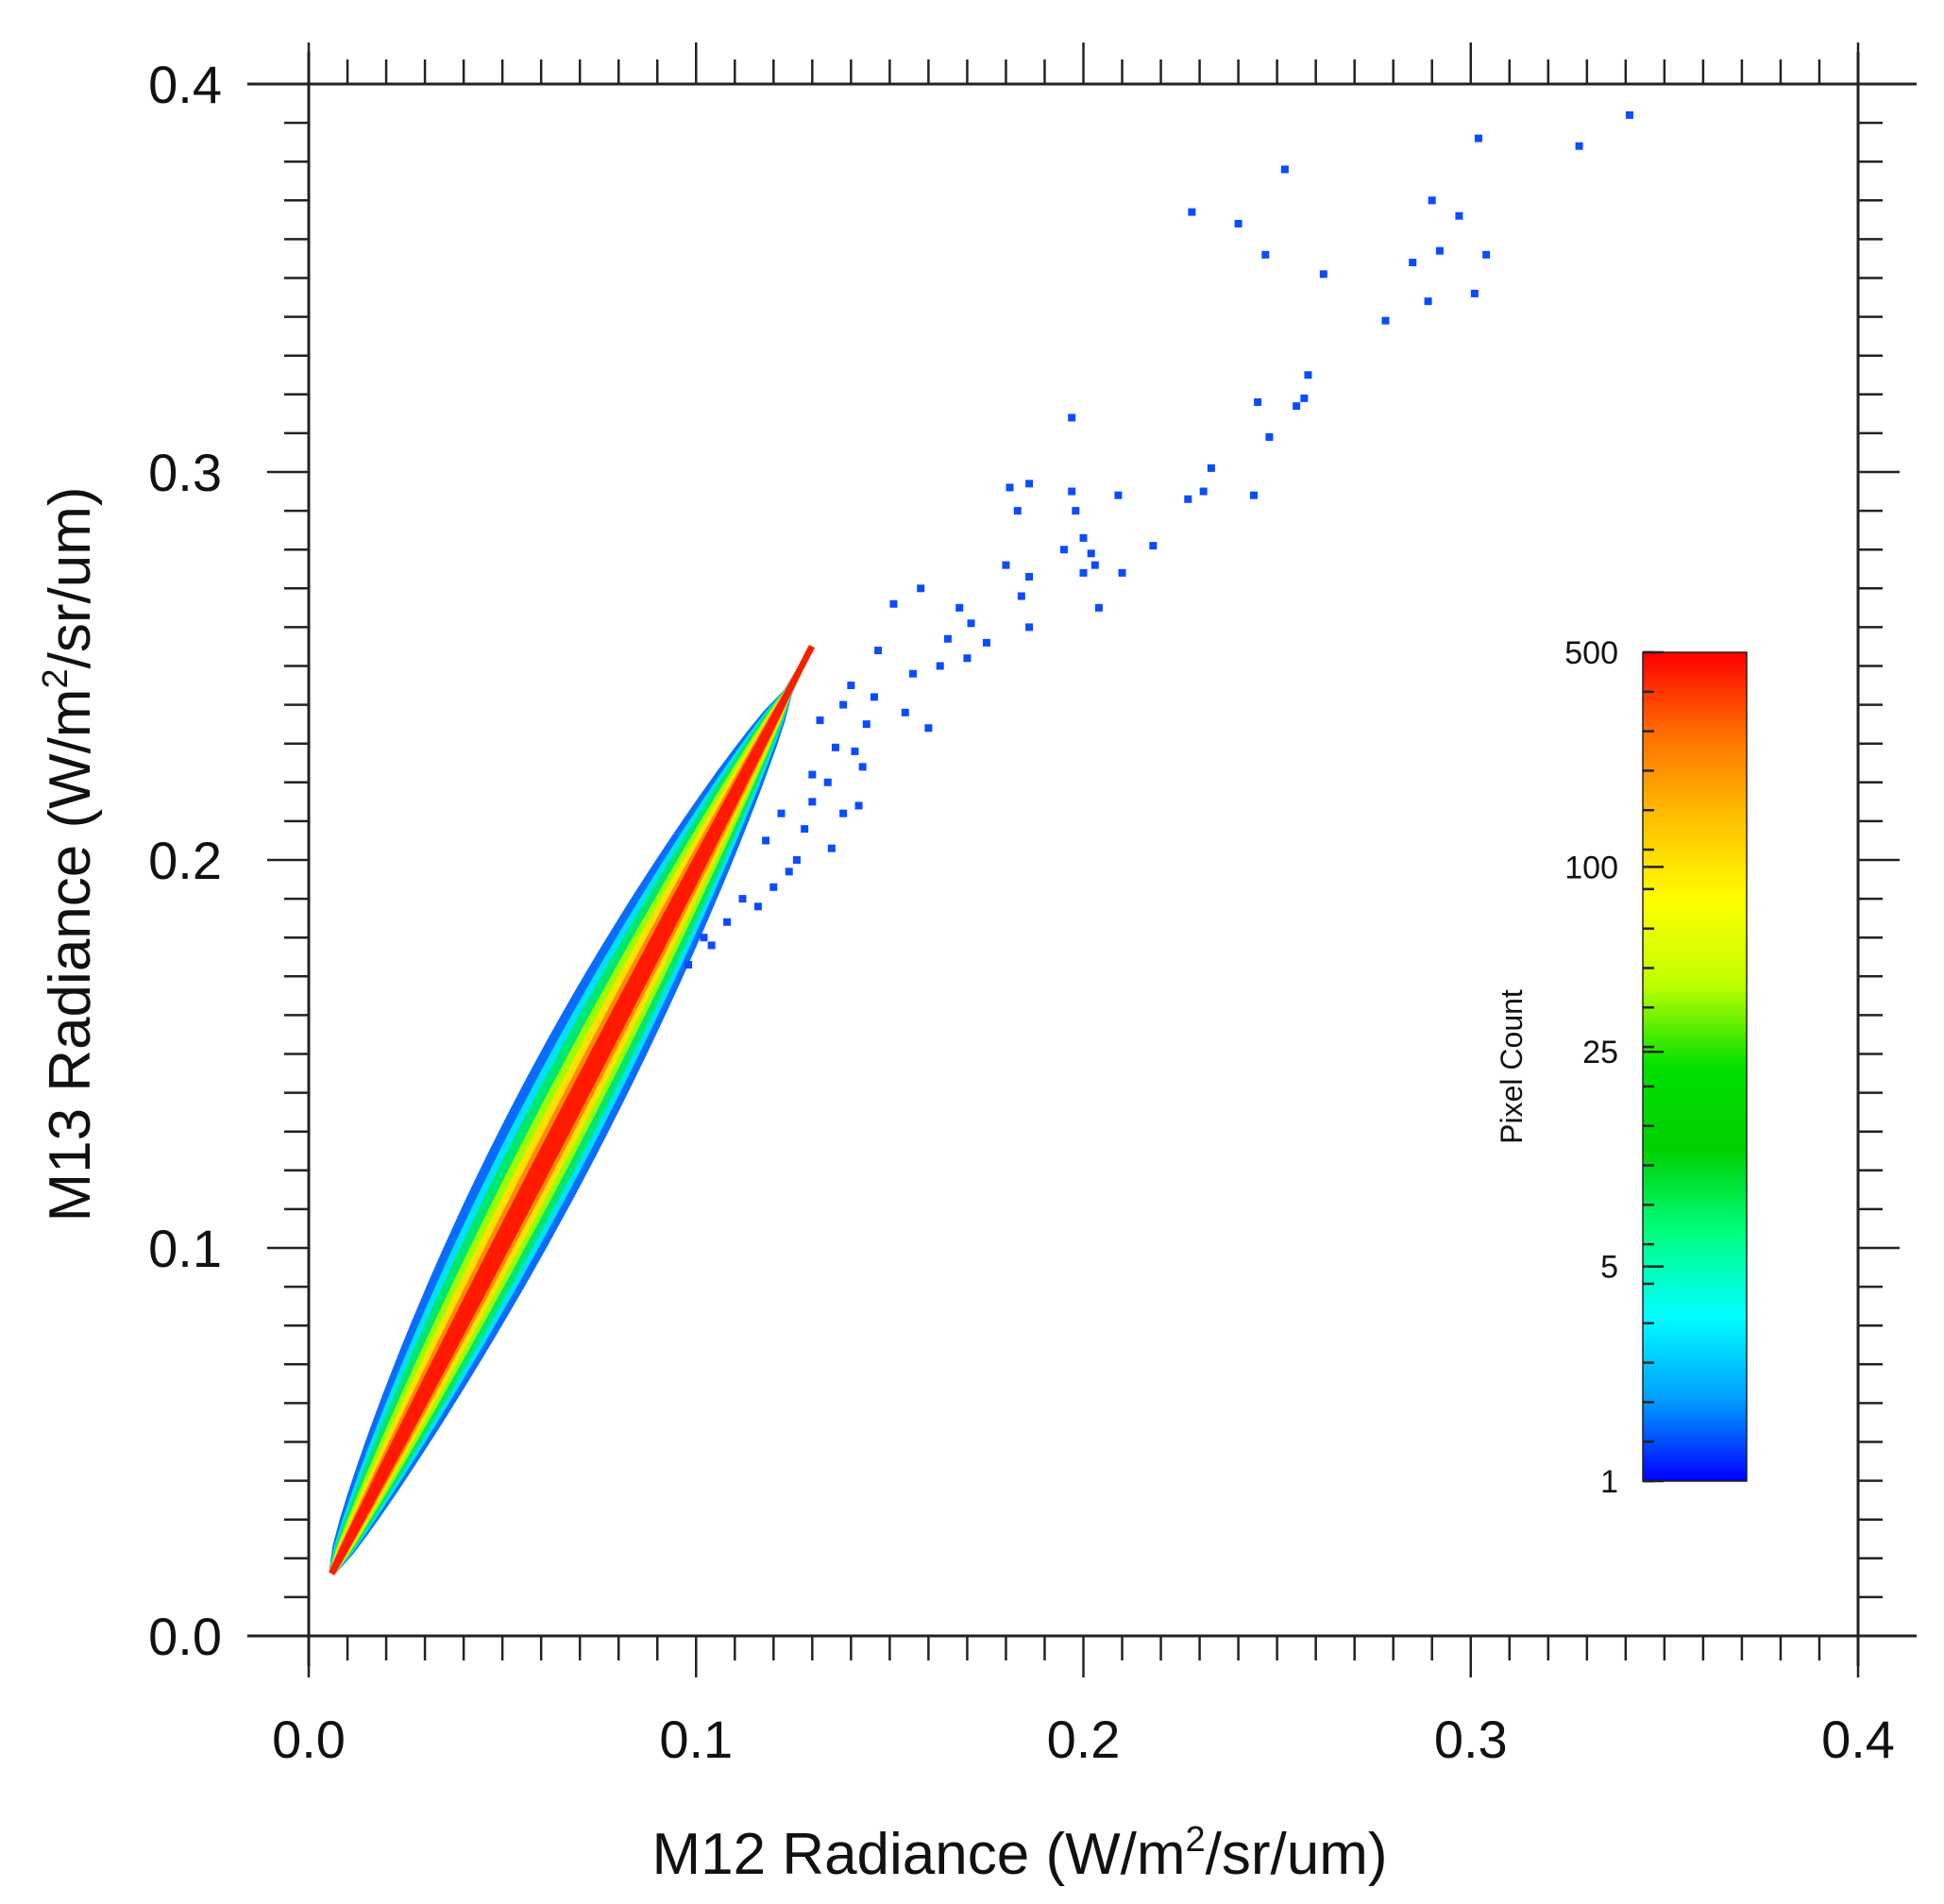 This screenshot has width=1944, height=1904. I want to click on colorbar-gradient, so click(1695, 1066).